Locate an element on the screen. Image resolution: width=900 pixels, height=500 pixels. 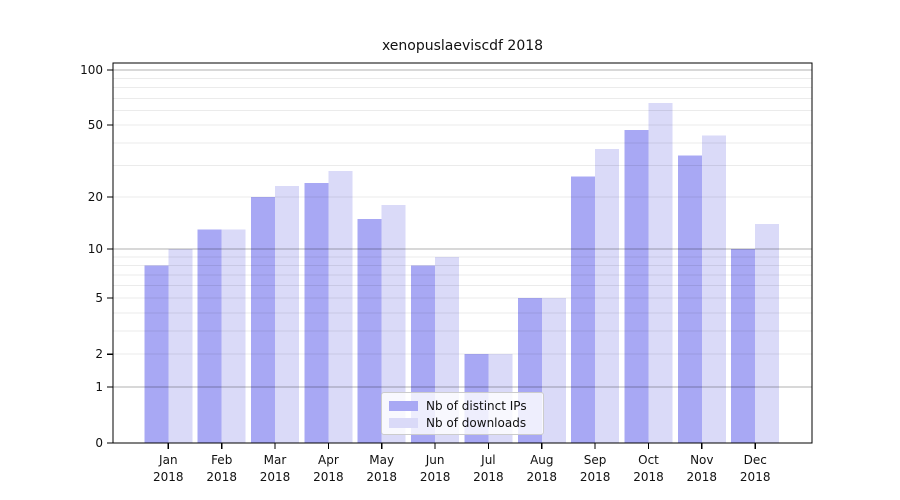
legend-entry-distinct-ips: Nb of distinct IPs is located at coordinates (462, 405).